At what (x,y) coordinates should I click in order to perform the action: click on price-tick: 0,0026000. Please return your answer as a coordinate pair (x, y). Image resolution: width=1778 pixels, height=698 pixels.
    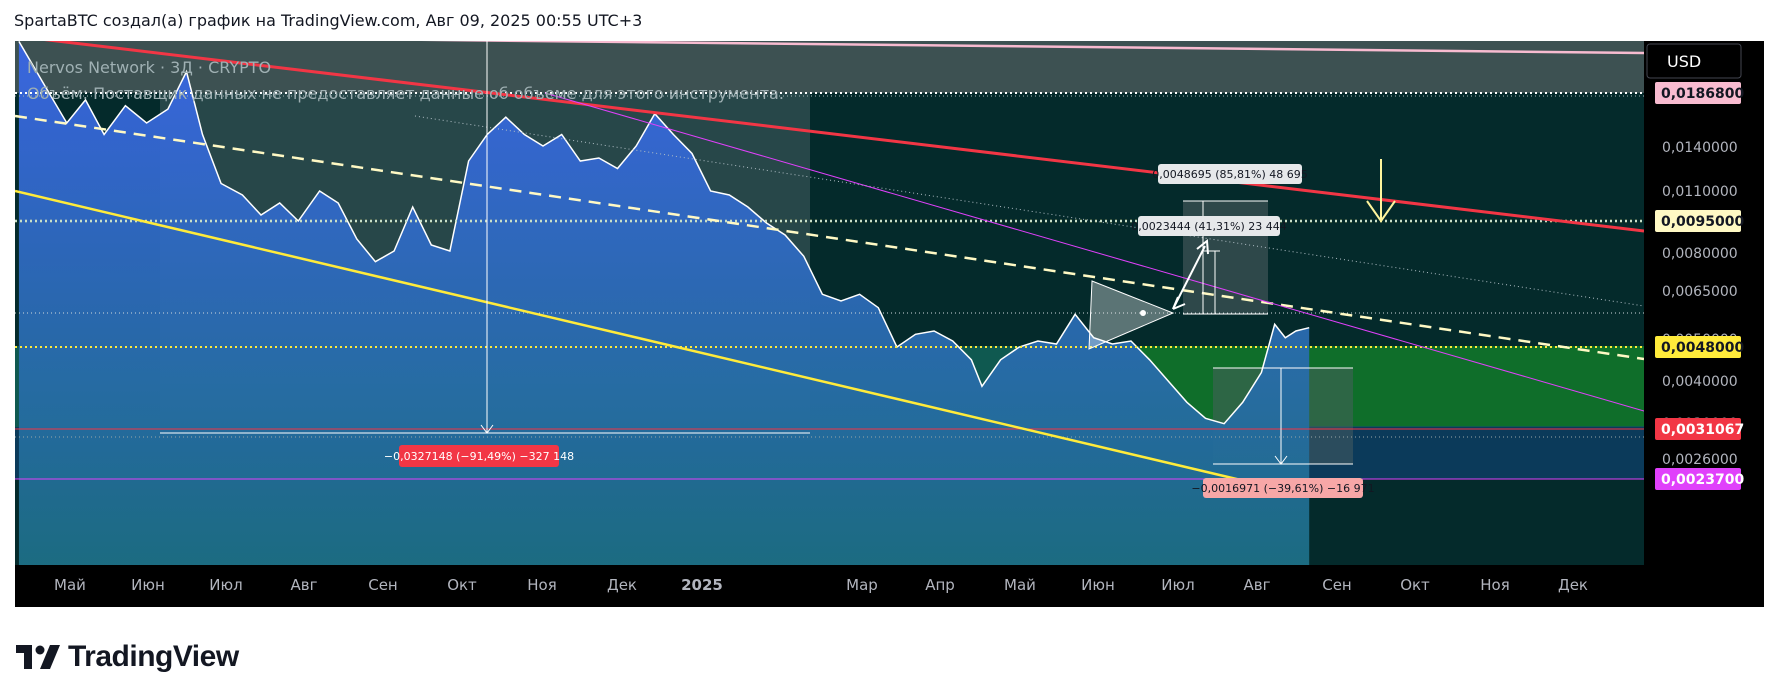
    Looking at the image, I should click on (1700, 460).